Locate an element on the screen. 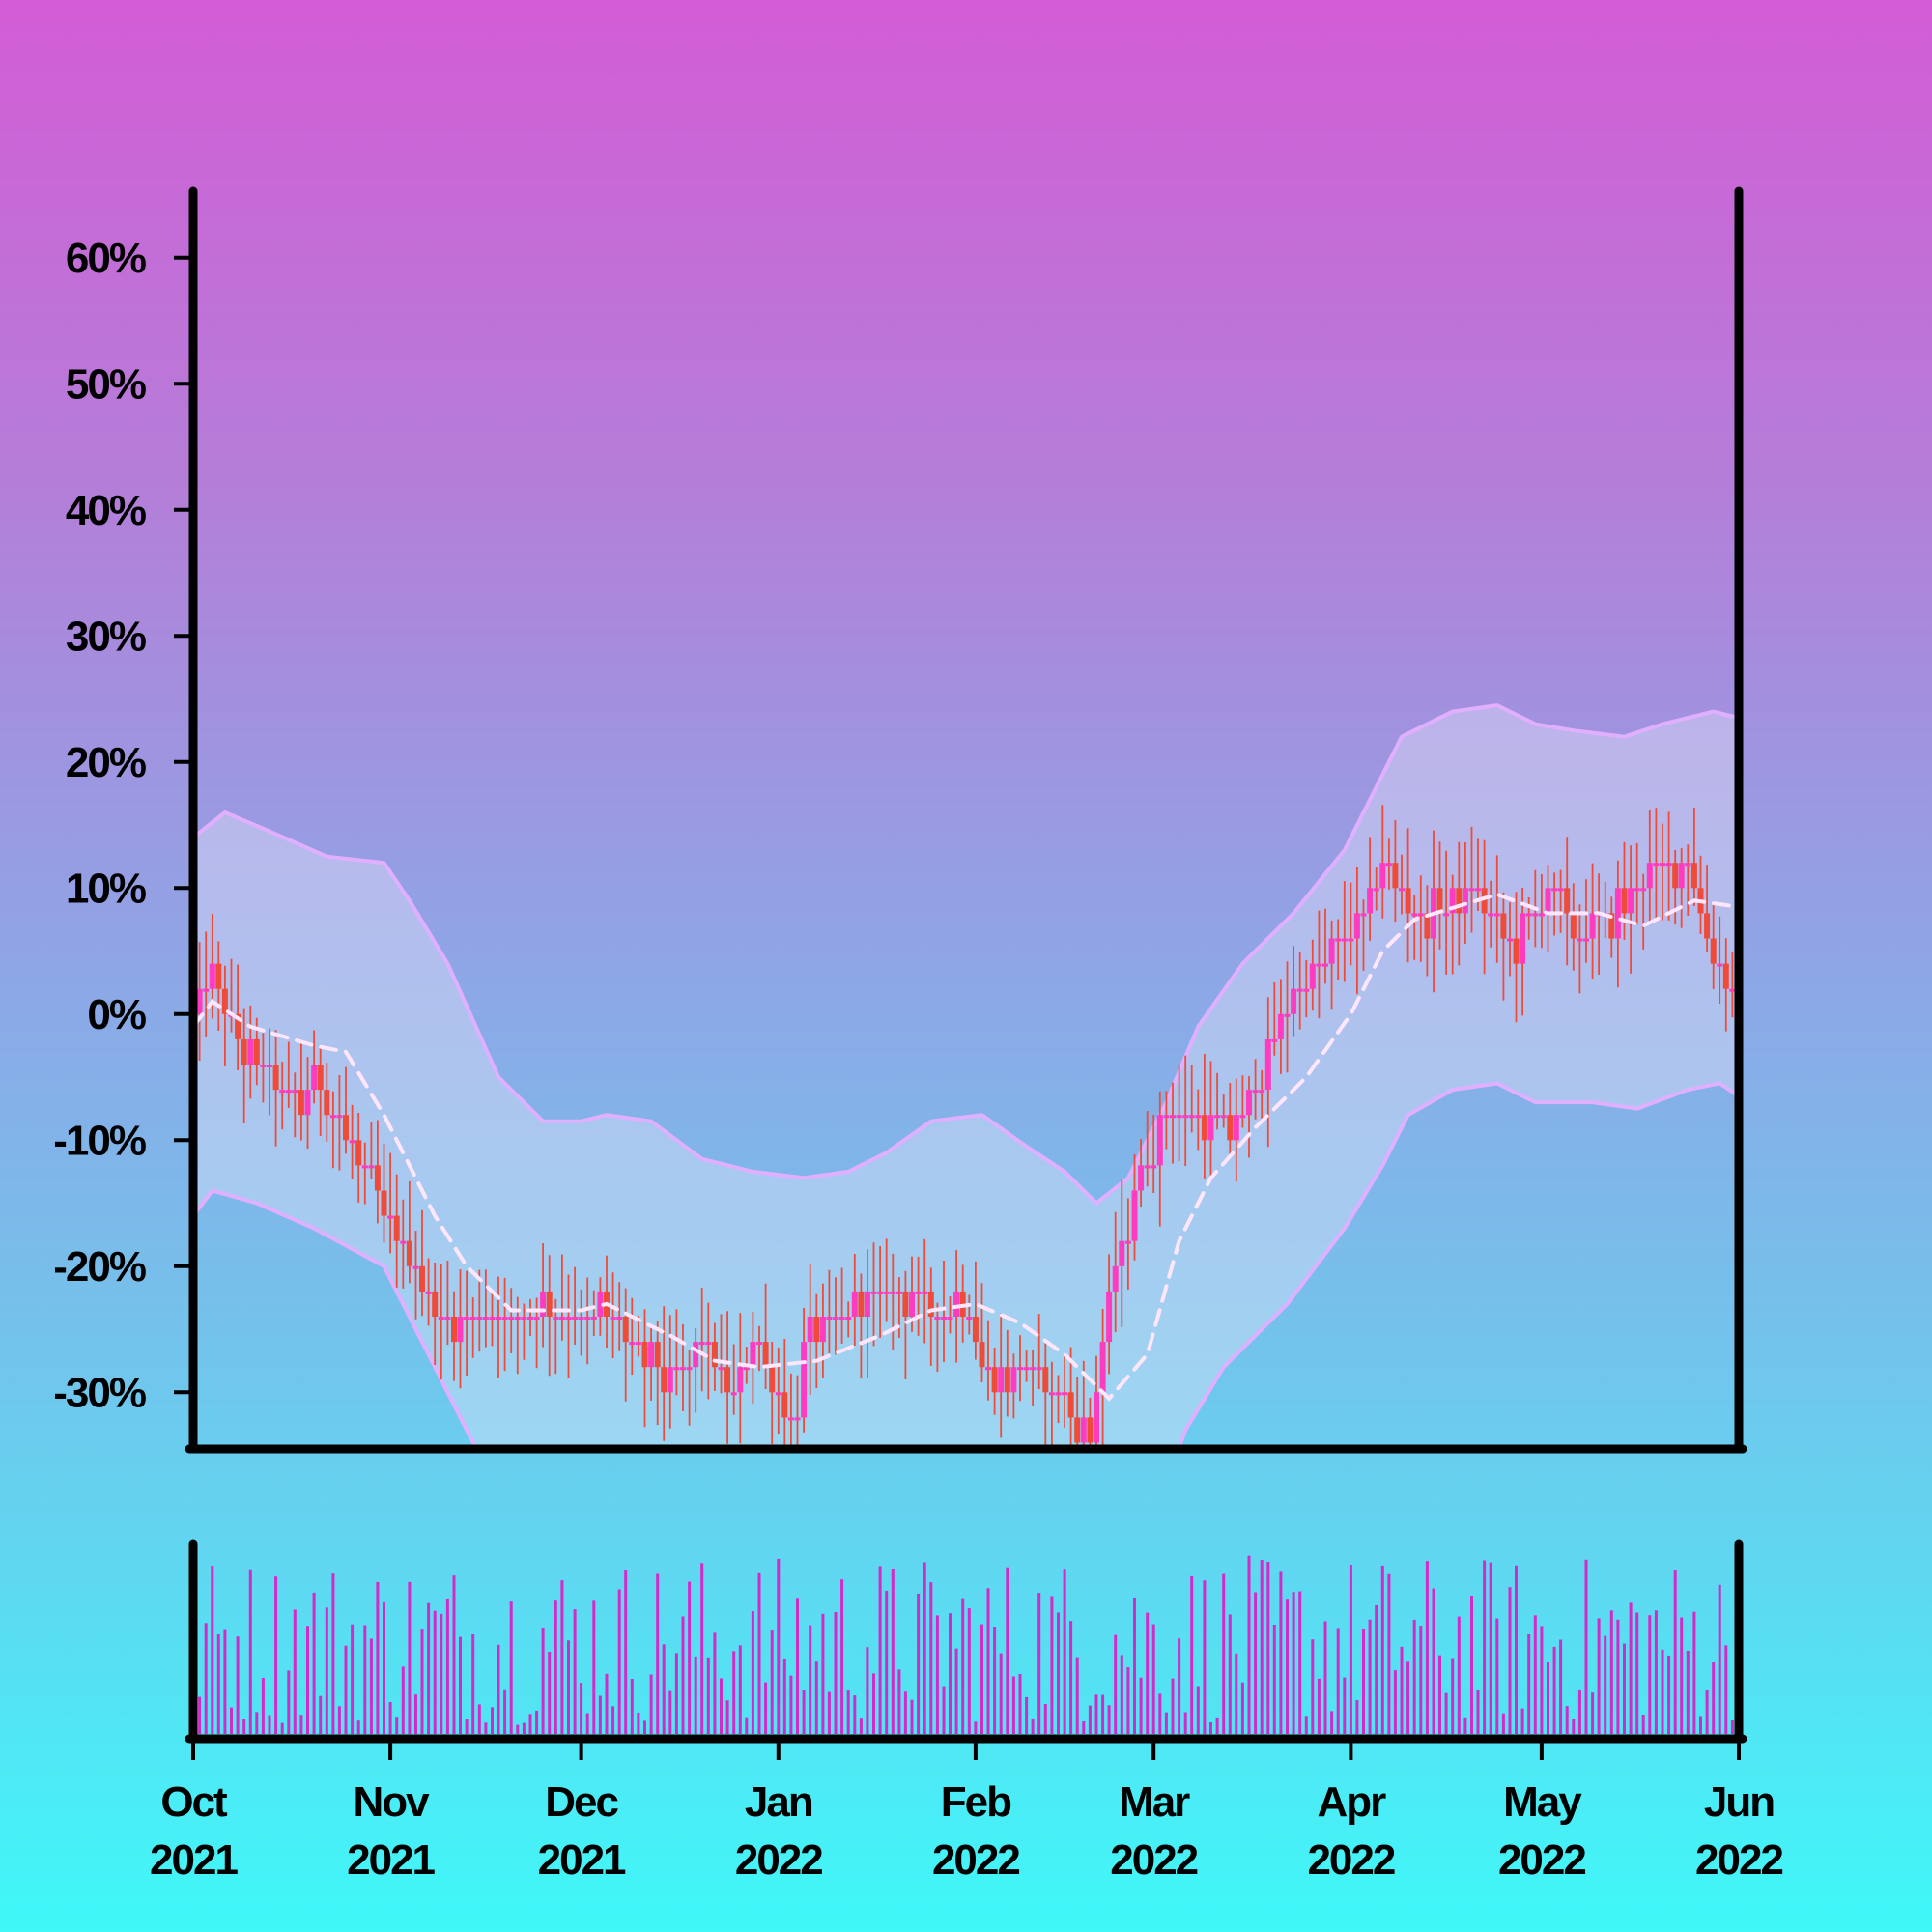 This screenshot has height=1932, width=1932. x-tick-label-month: Mar is located at coordinates (1154, 1802).